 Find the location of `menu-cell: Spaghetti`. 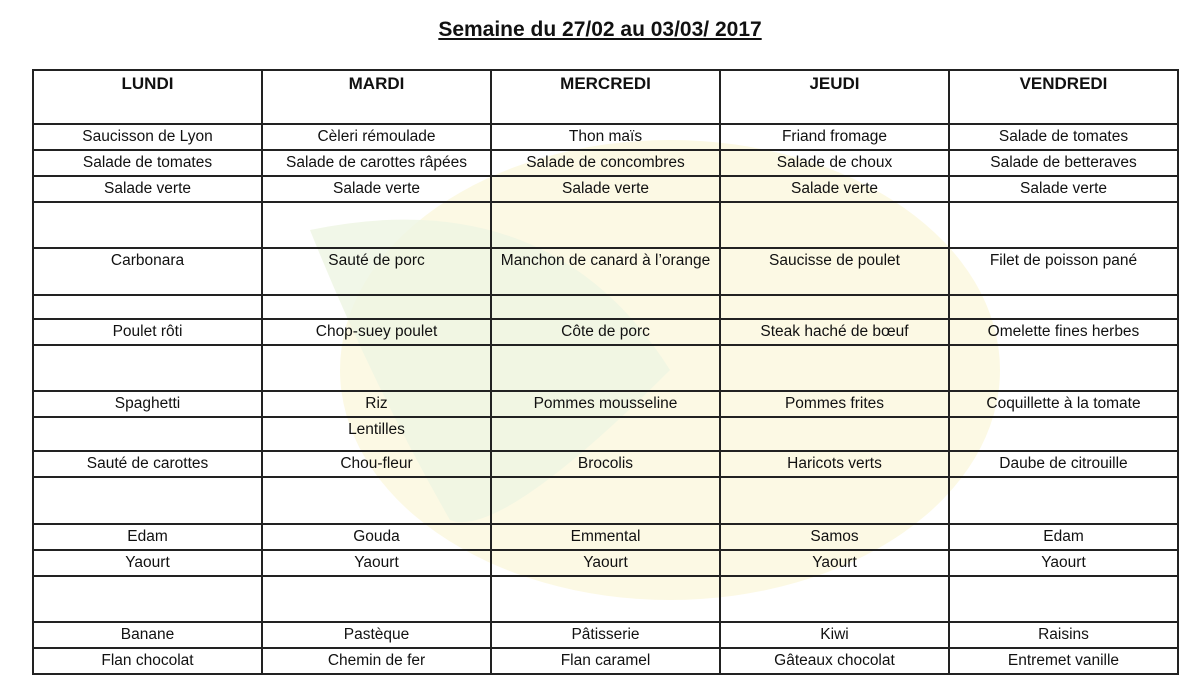

menu-cell: Spaghetti is located at coordinates (147, 404).